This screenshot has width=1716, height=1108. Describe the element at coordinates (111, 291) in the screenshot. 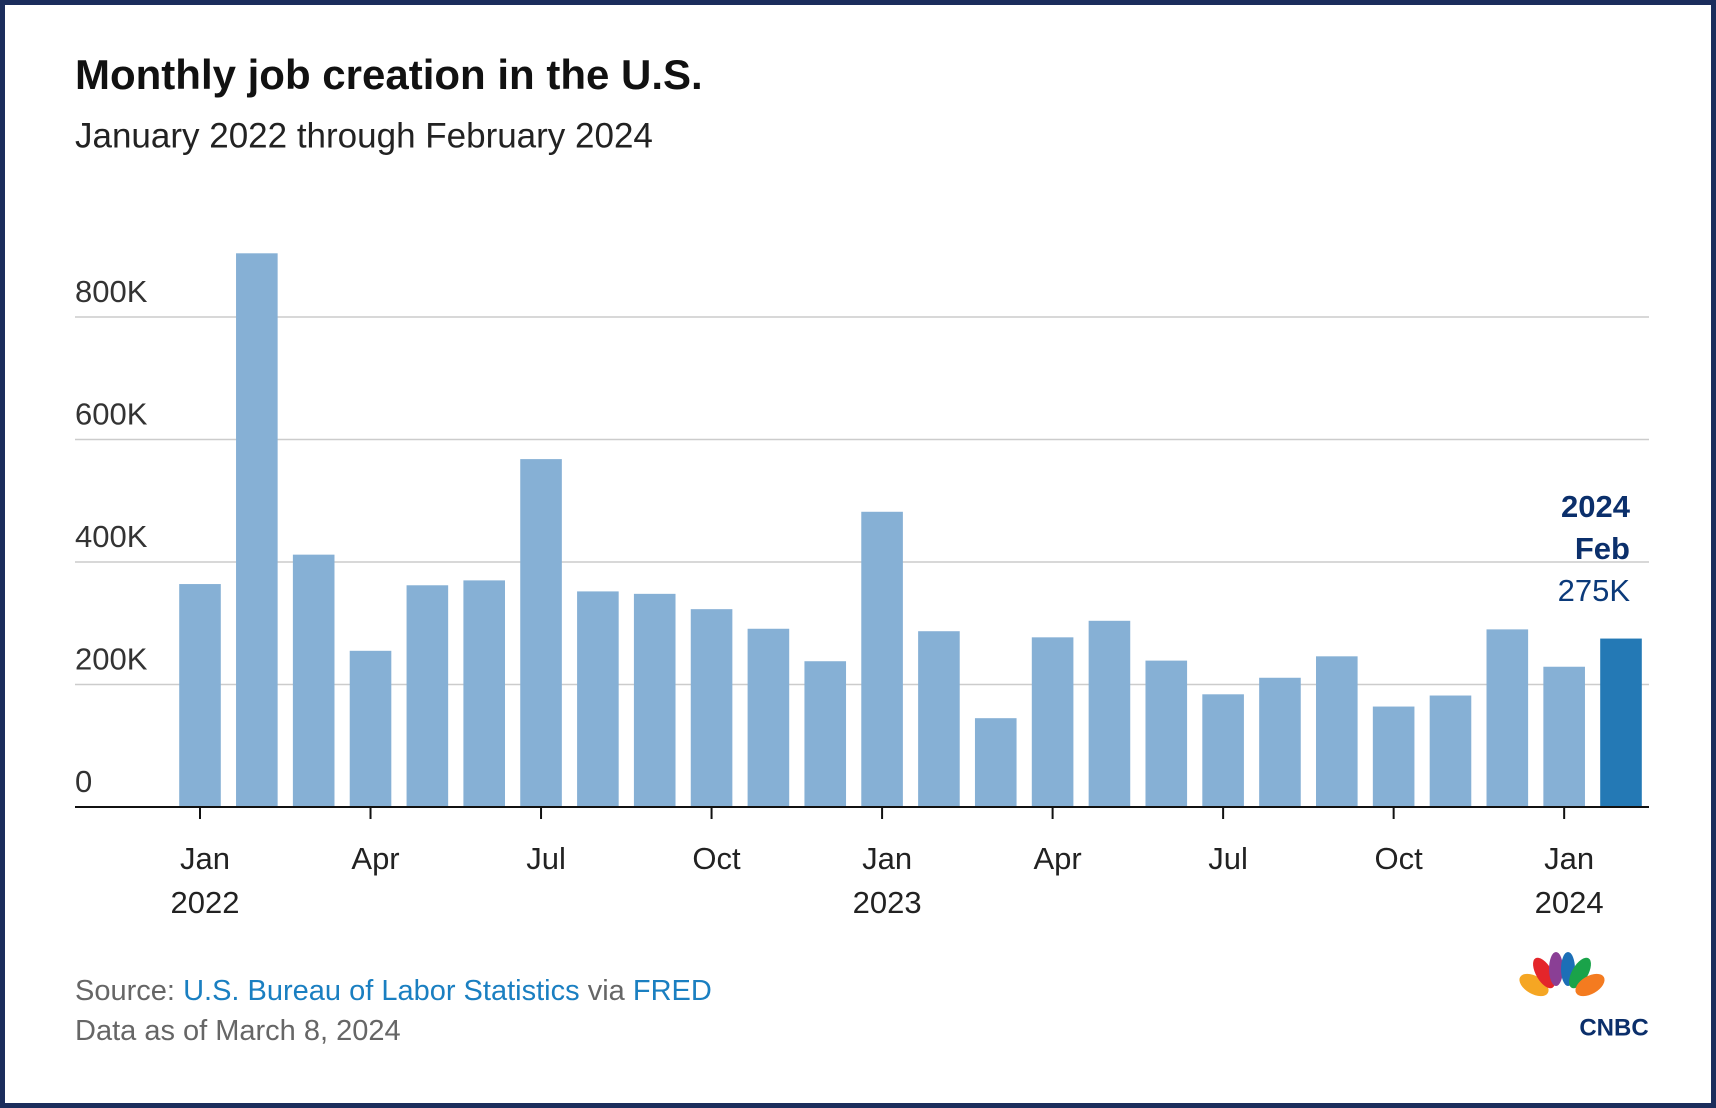

I see `y-tick-label: 800K` at that location.